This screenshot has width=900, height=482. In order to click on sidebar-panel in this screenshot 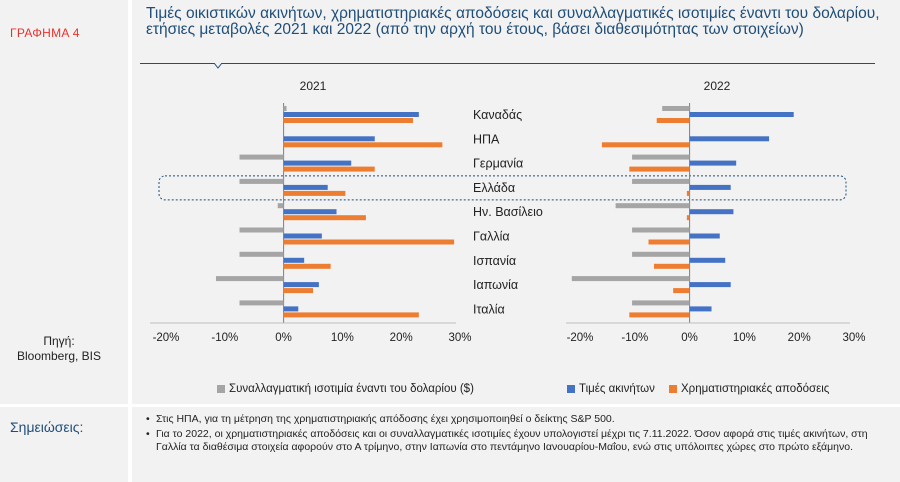, I will do `click(64, 202)`.